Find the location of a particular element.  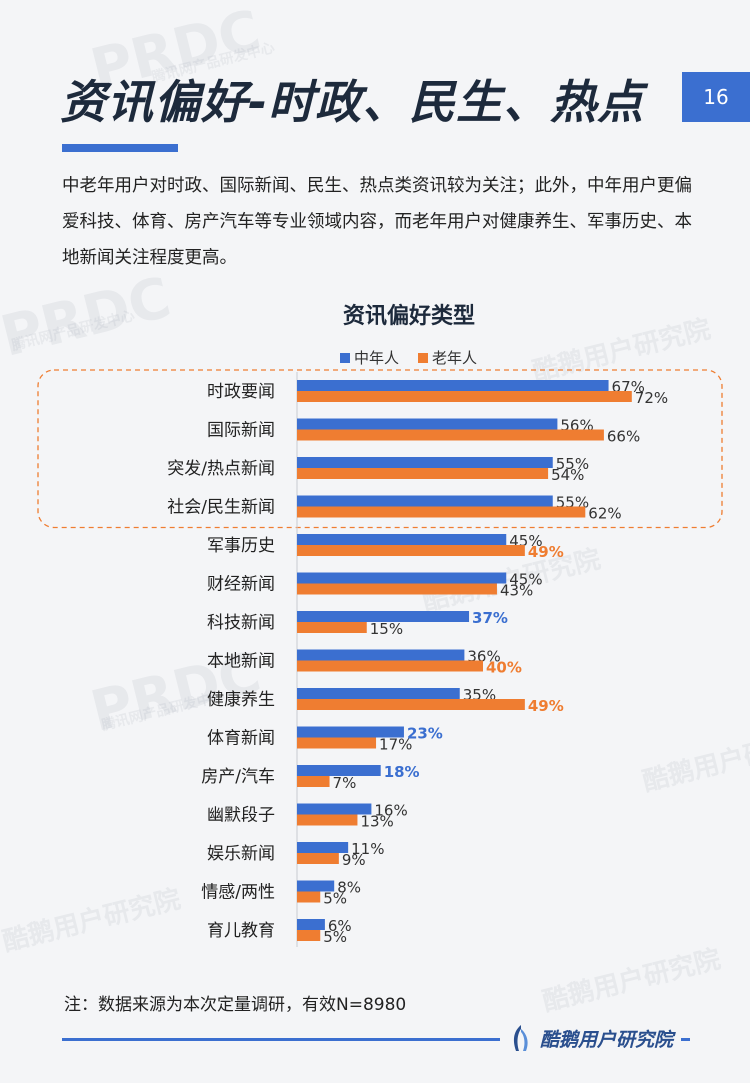

data-label-elderly: 62% is located at coordinates (604, 514).